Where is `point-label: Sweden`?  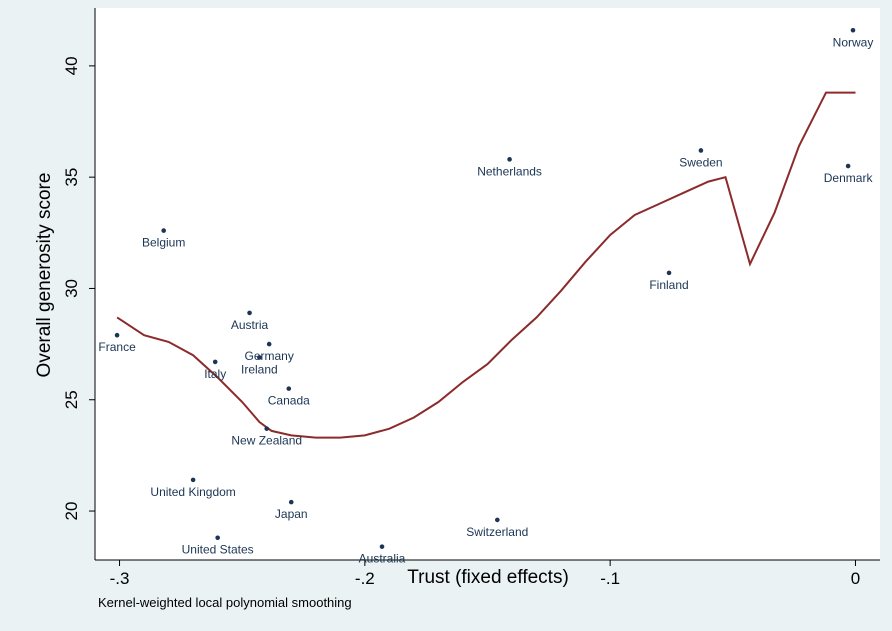
point-label: Sweden is located at coordinates (700, 162).